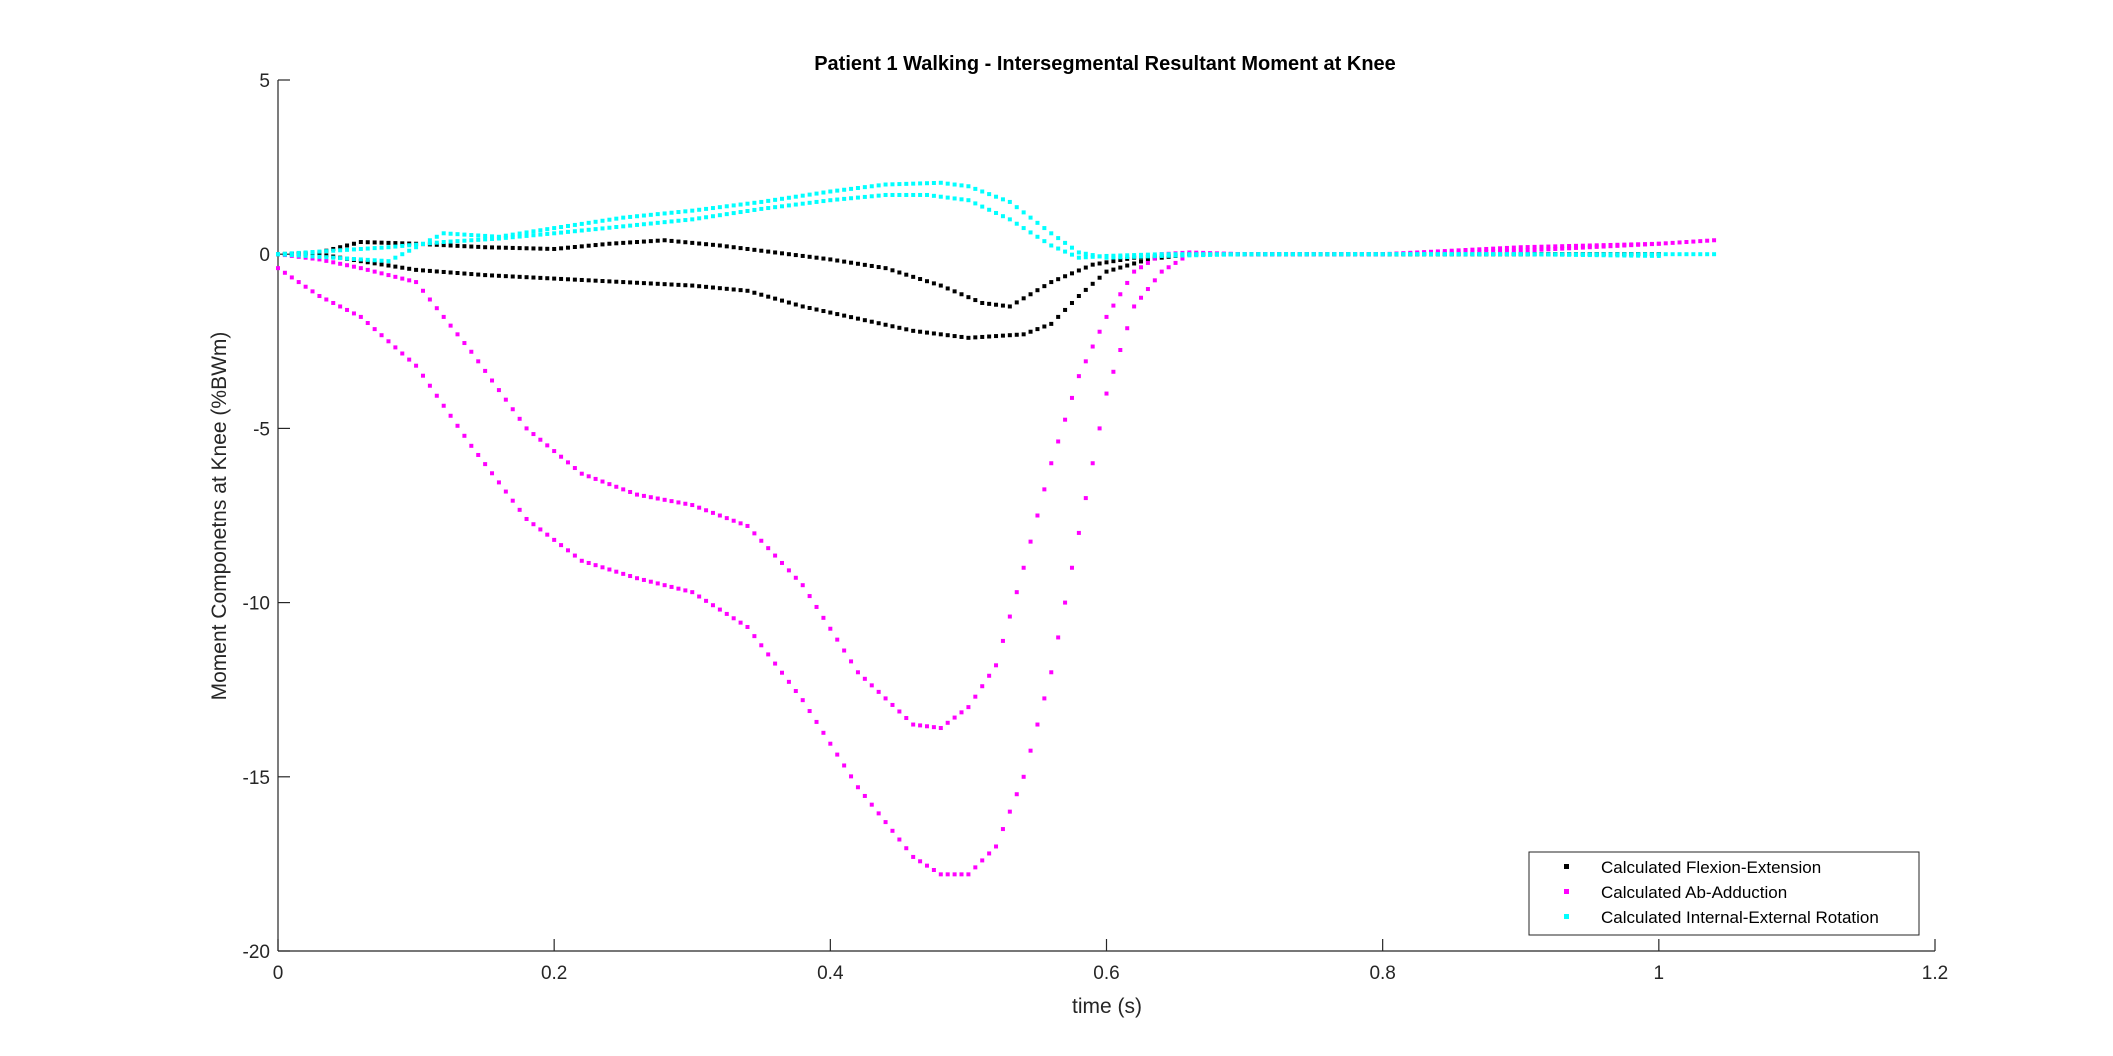  Describe the element at coordinates (1110, 961) in the screenshot. I see `x-axis-ticks: 0 0.2 0.4 0.6 0.8 1 1.2` at that location.